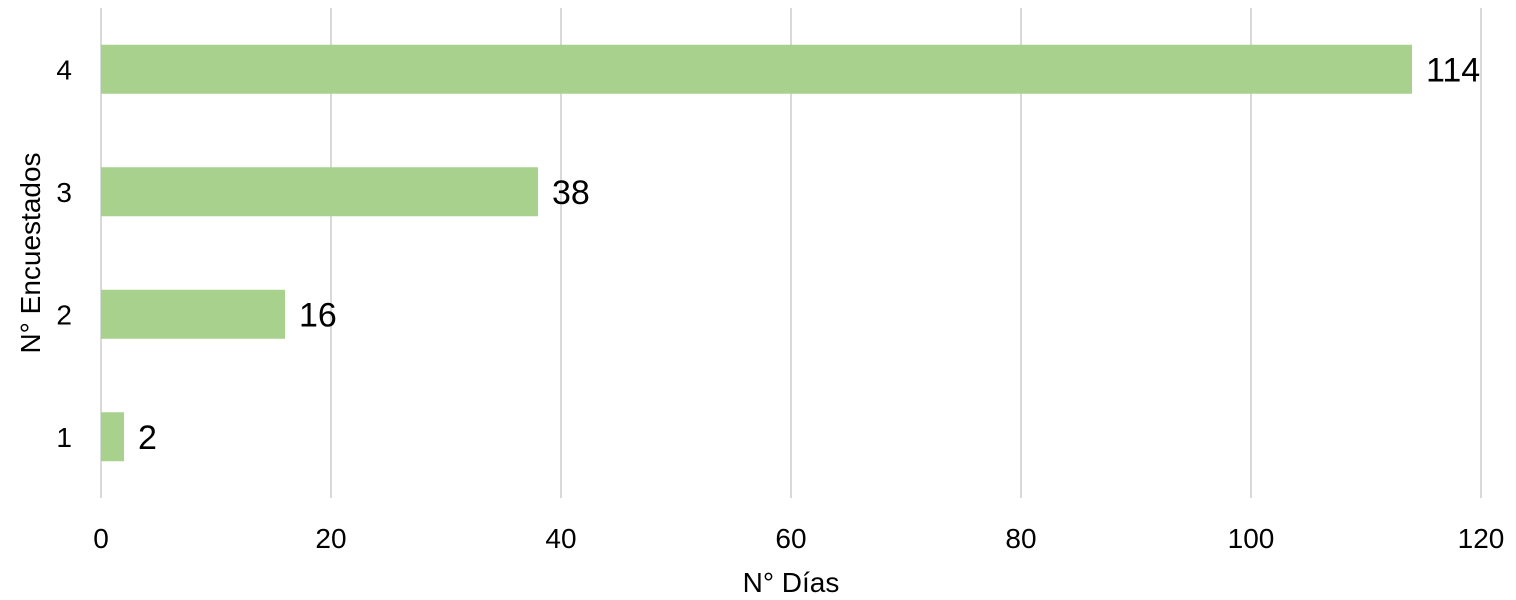 The width and height of the screenshot is (1516, 600). I want to click on x-axis-title: N° Días, so click(791, 582).